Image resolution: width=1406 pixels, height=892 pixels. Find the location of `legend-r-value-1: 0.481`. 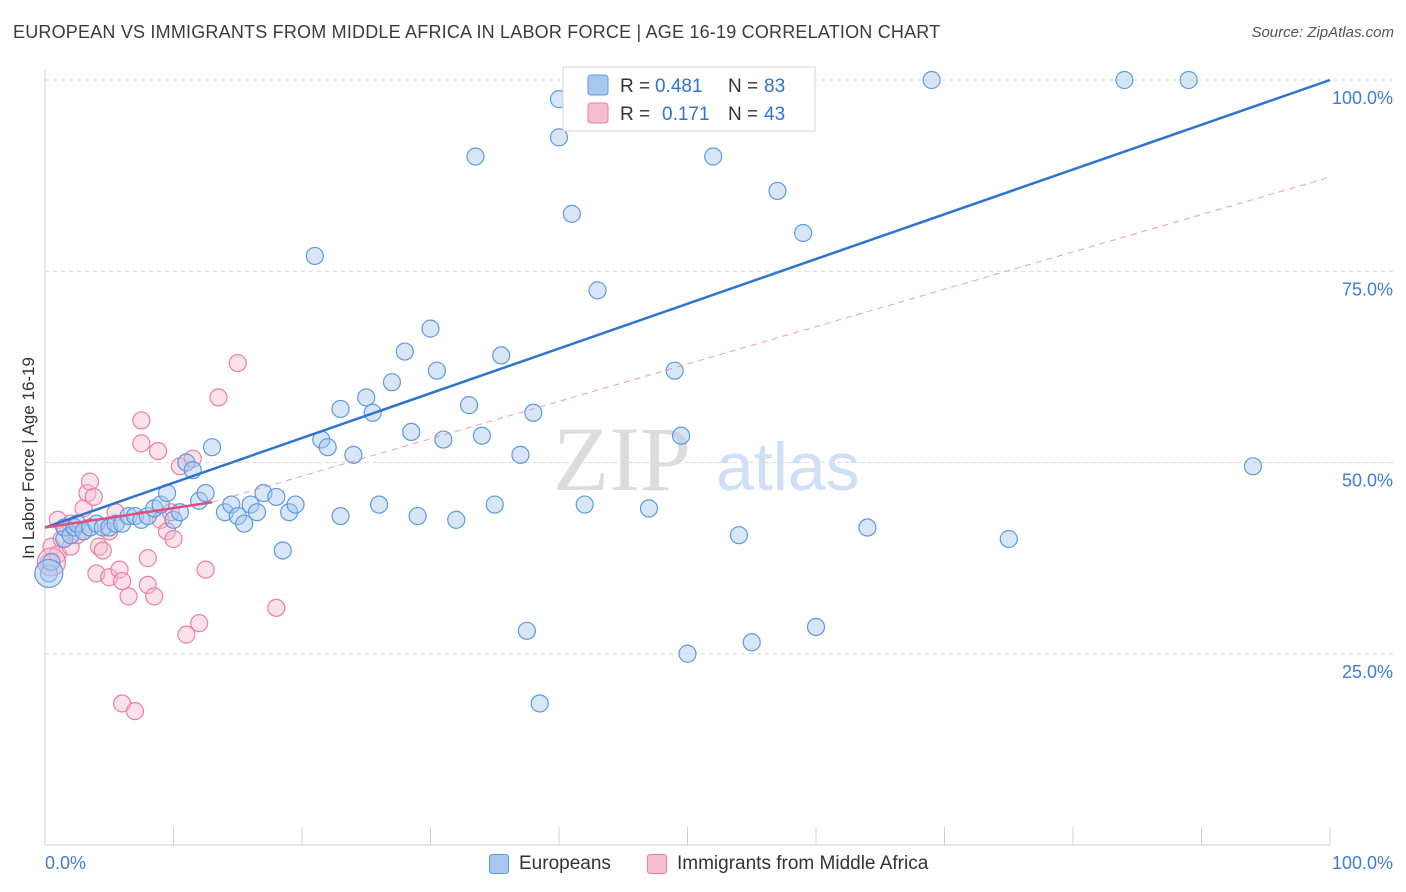

legend-r-value-1: 0.481 is located at coordinates (679, 86).